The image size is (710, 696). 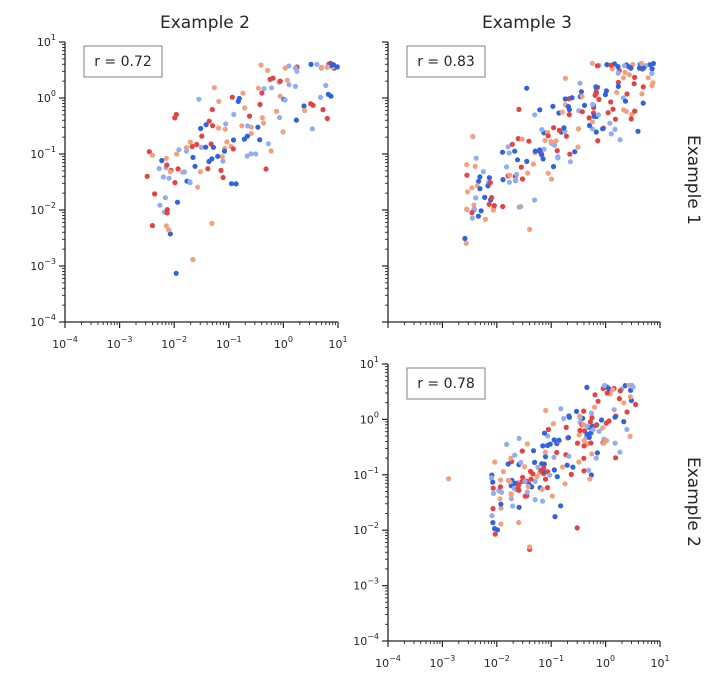 I want to click on y-tick-label: 10−2, so click(x=366, y=529).